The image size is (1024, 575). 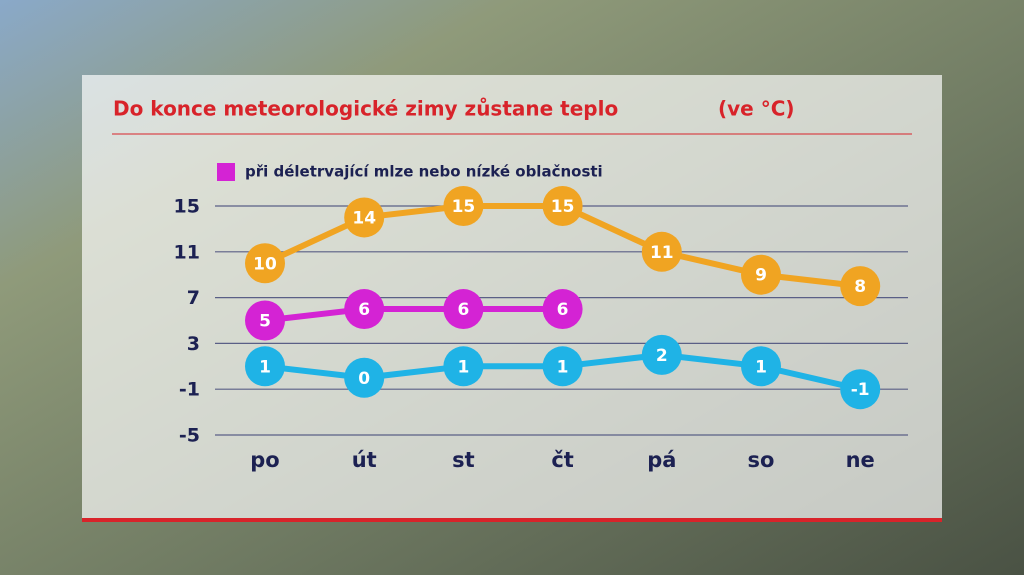 I want to click on data-label: 8, so click(x=860, y=287).